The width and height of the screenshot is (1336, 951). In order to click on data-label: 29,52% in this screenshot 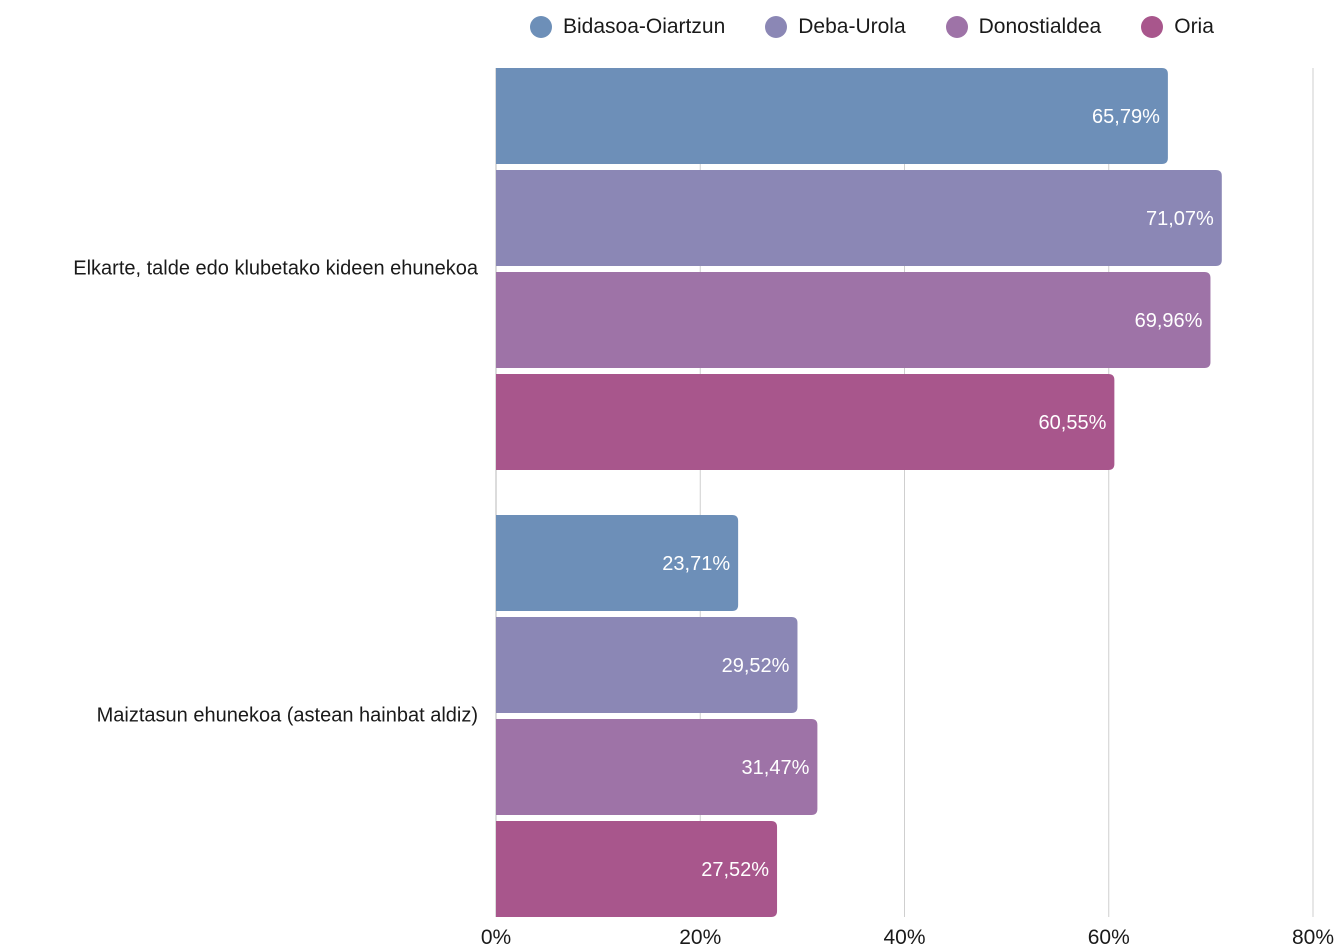, I will do `click(756, 666)`.